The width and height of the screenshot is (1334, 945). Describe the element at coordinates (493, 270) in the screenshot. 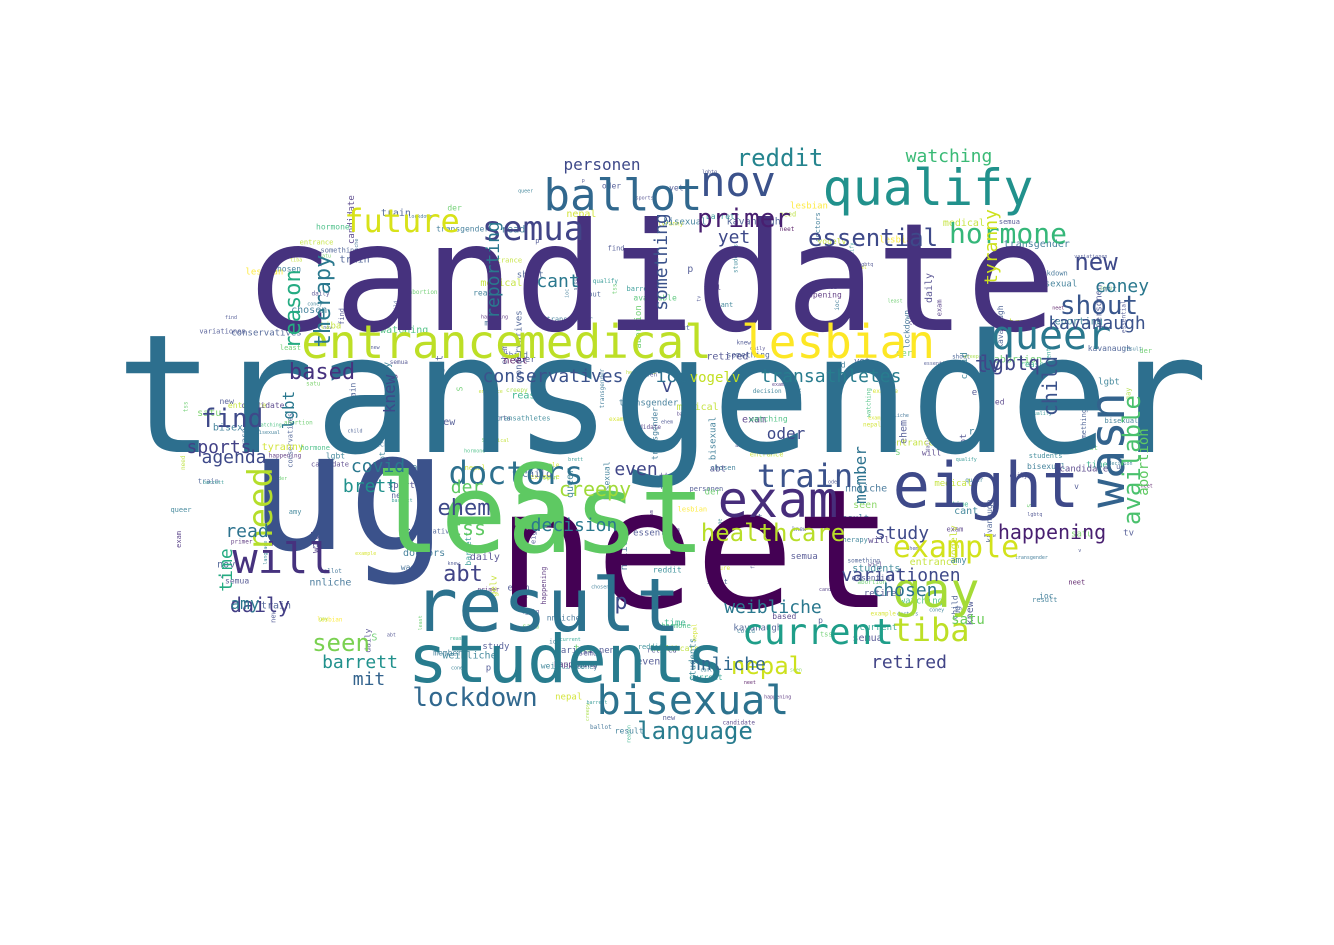

I see `cloud-word: reporting` at that location.